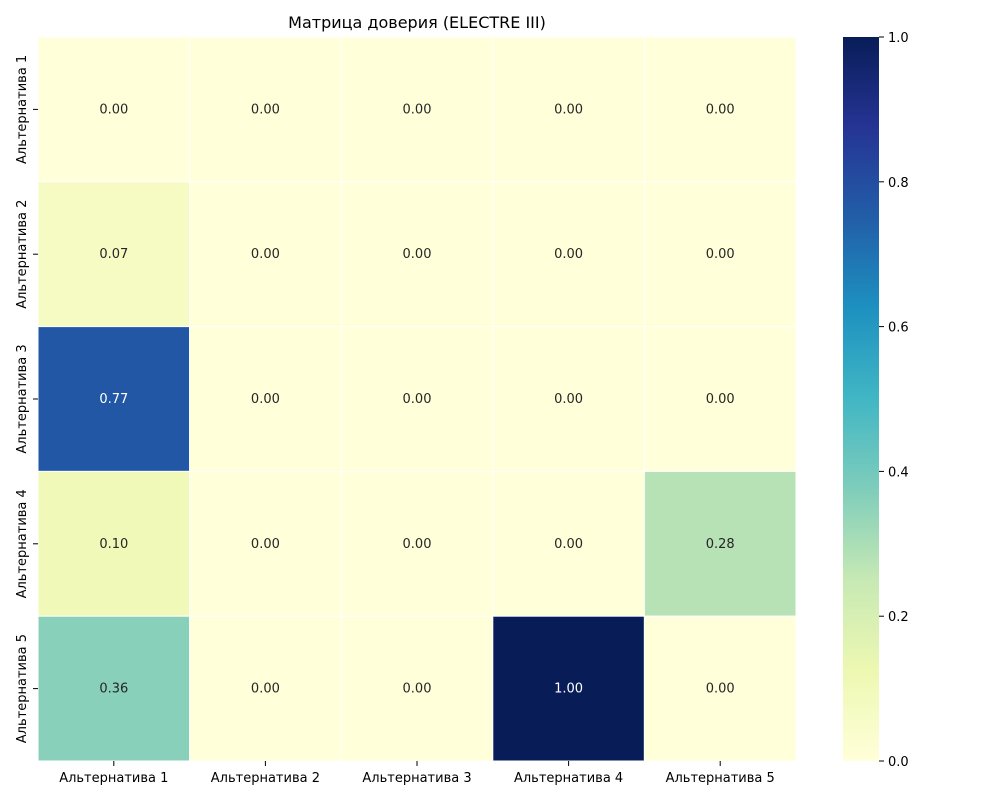  Describe the element at coordinates (417, 22) in the screenshot. I see `chart-title: Матрица доверия (ELECTRE III)` at that location.